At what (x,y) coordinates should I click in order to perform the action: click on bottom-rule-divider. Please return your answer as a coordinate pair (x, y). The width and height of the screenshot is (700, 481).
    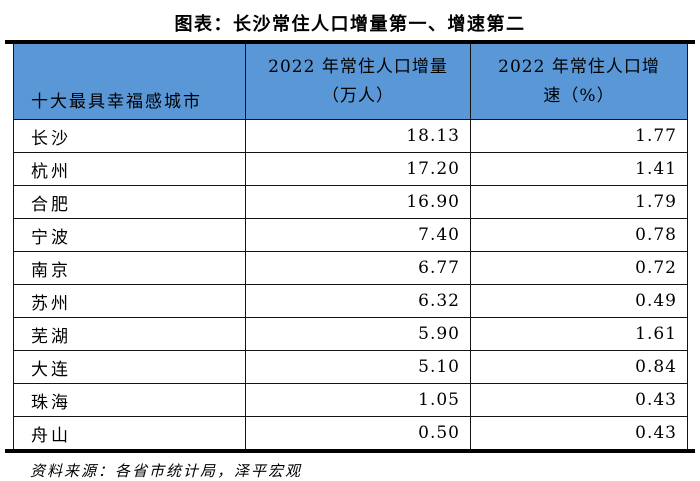
    Looking at the image, I should click on (350, 451).